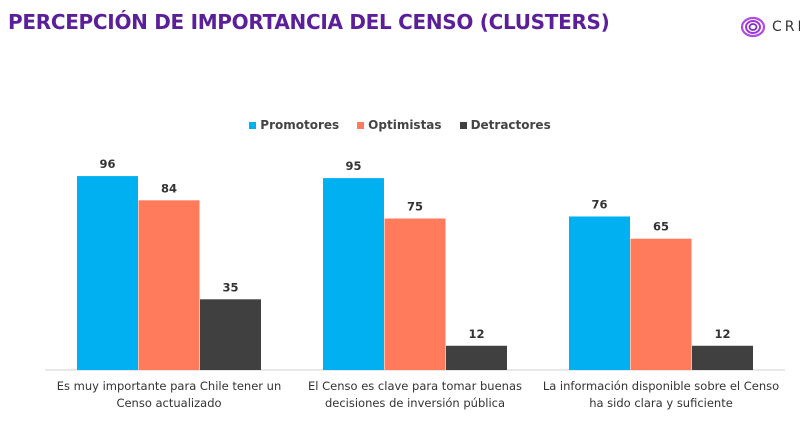 The height and width of the screenshot is (435, 800). Describe the element at coordinates (353, 166) in the screenshot. I see `data-label: 95` at that location.